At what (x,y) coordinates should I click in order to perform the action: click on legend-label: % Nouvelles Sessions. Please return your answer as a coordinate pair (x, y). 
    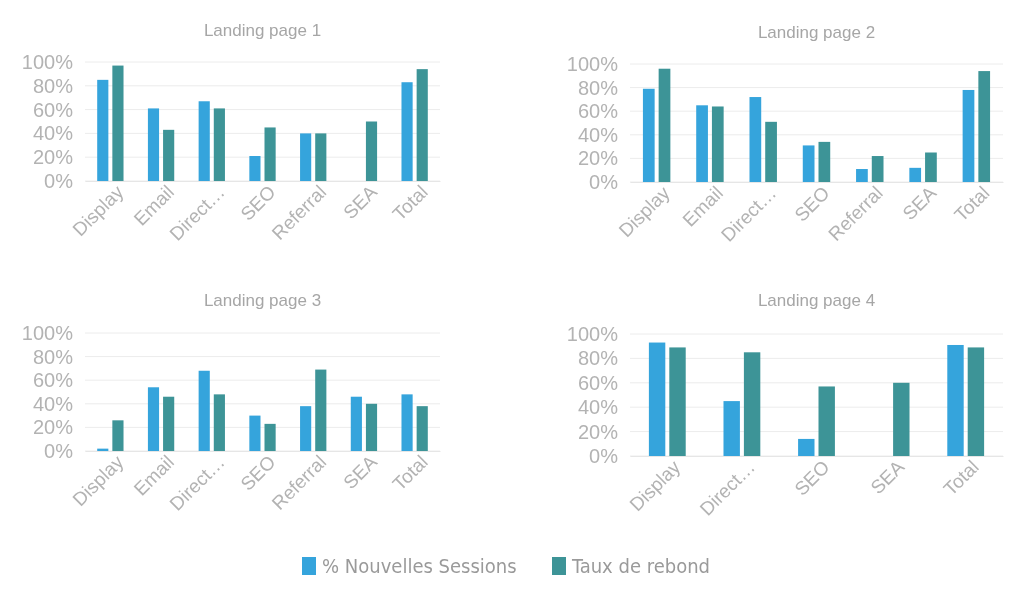
    Looking at the image, I should click on (419, 566).